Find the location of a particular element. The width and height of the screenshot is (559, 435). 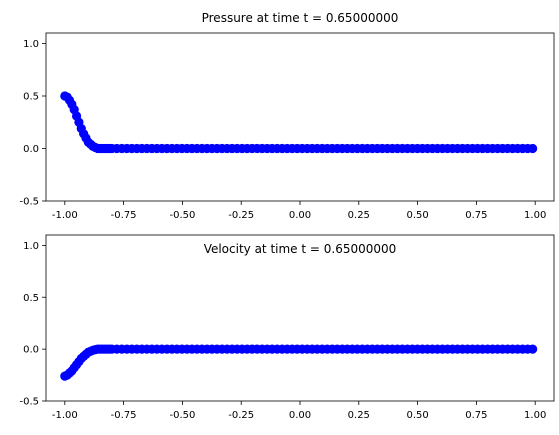

velocity-x-tick-label: -0.75 is located at coordinates (124, 415).